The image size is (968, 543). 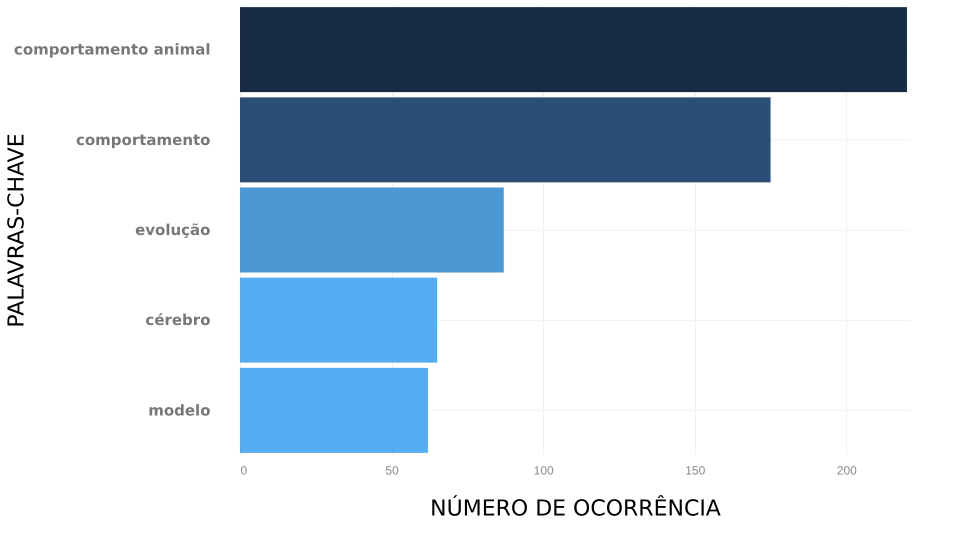 What do you see at coordinates (392, 471) in the screenshot?
I see `x-tick-label: 50` at bounding box center [392, 471].